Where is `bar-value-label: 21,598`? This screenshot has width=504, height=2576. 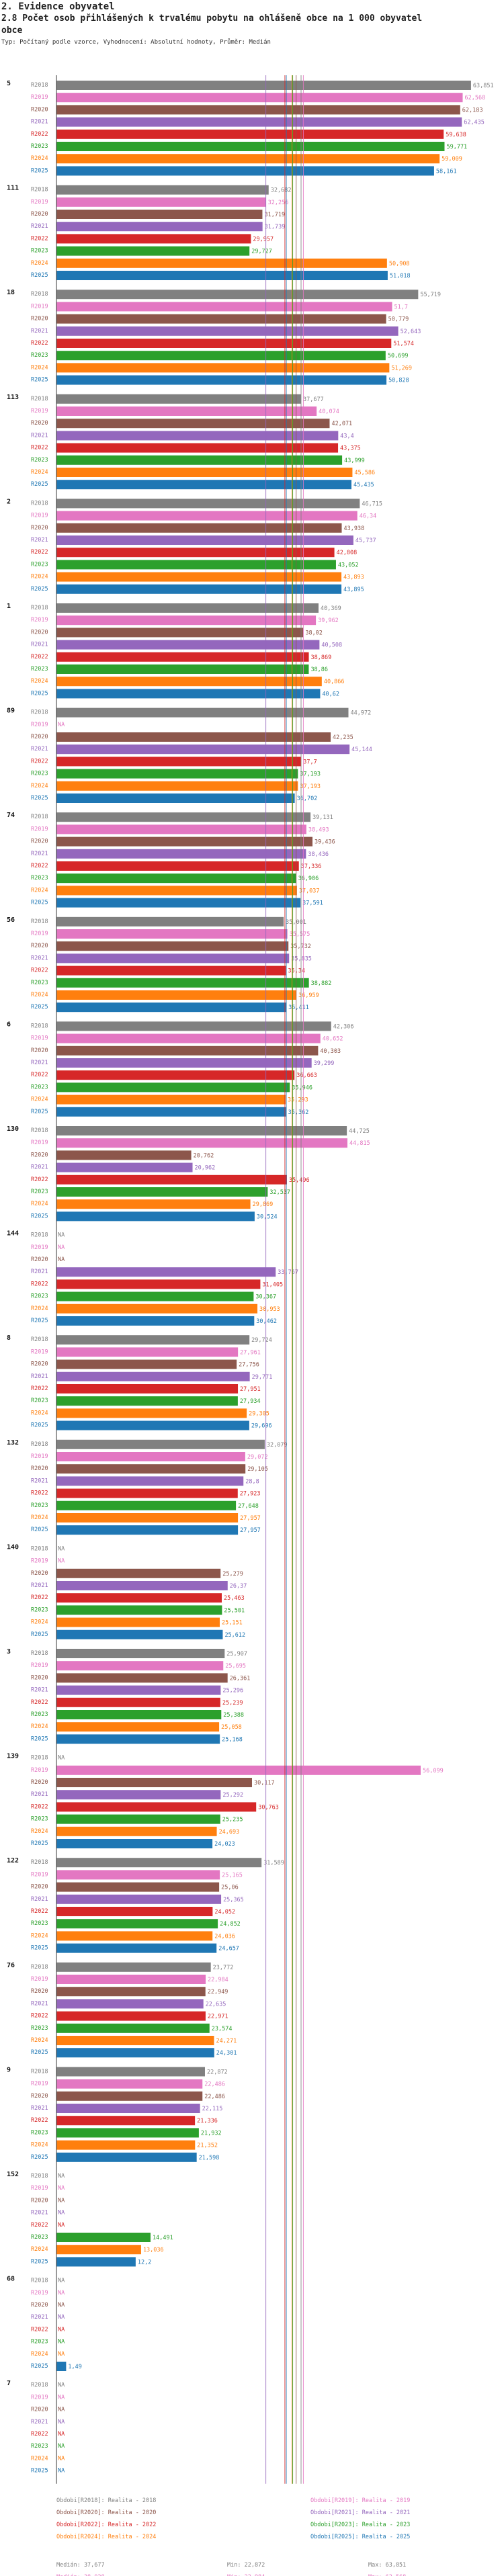 bar-value-label: 21,598 is located at coordinates (210, 2158).